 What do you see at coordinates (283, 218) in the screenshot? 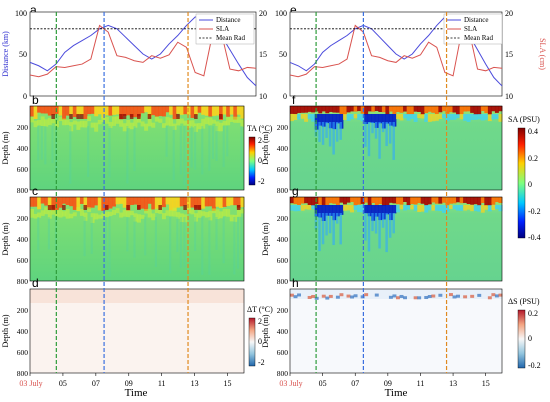
I see `depth-tick-1-1-200: 200` at bounding box center [283, 218].